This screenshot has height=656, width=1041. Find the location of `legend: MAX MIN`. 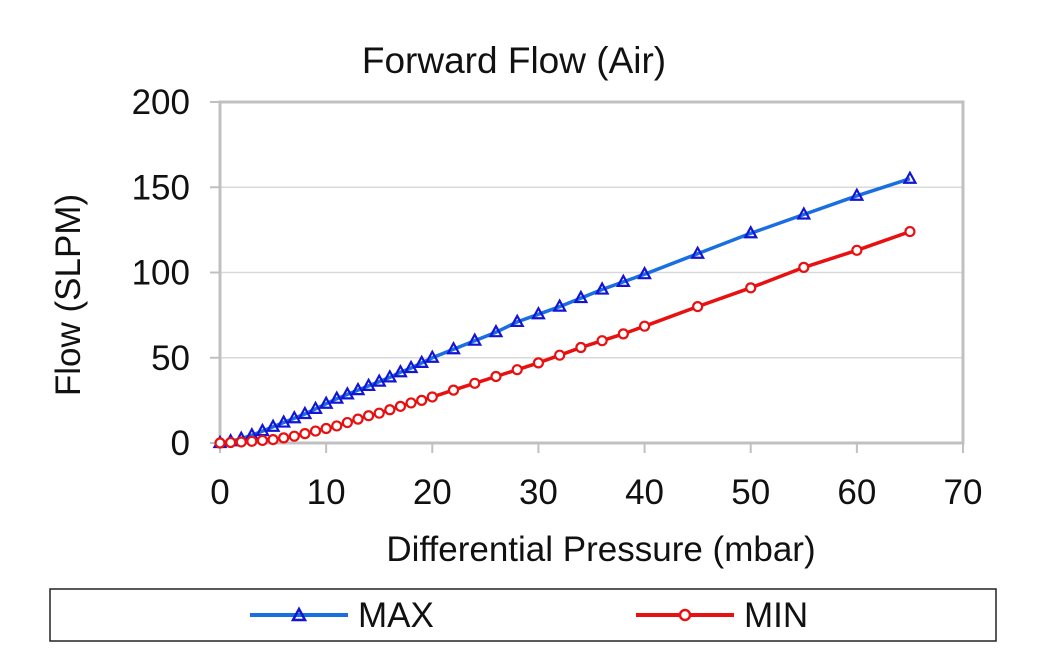

legend: MAX MIN is located at coordinates (523, 615).